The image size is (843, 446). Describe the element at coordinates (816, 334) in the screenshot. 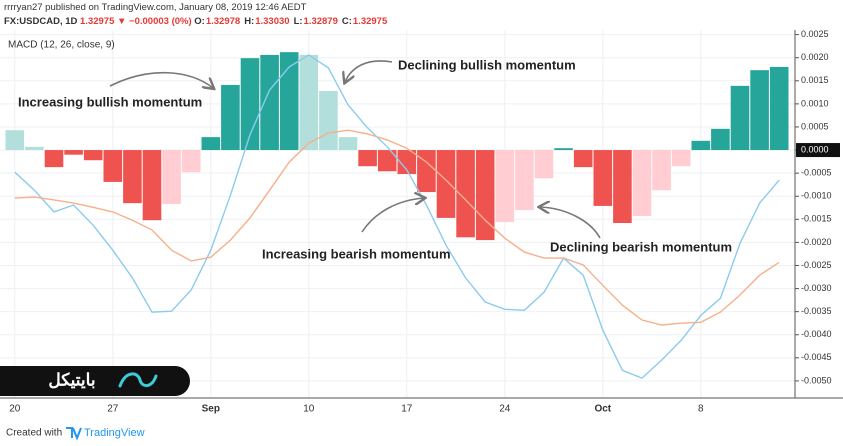

I see `y-tick-label: -0.0040` at that location.